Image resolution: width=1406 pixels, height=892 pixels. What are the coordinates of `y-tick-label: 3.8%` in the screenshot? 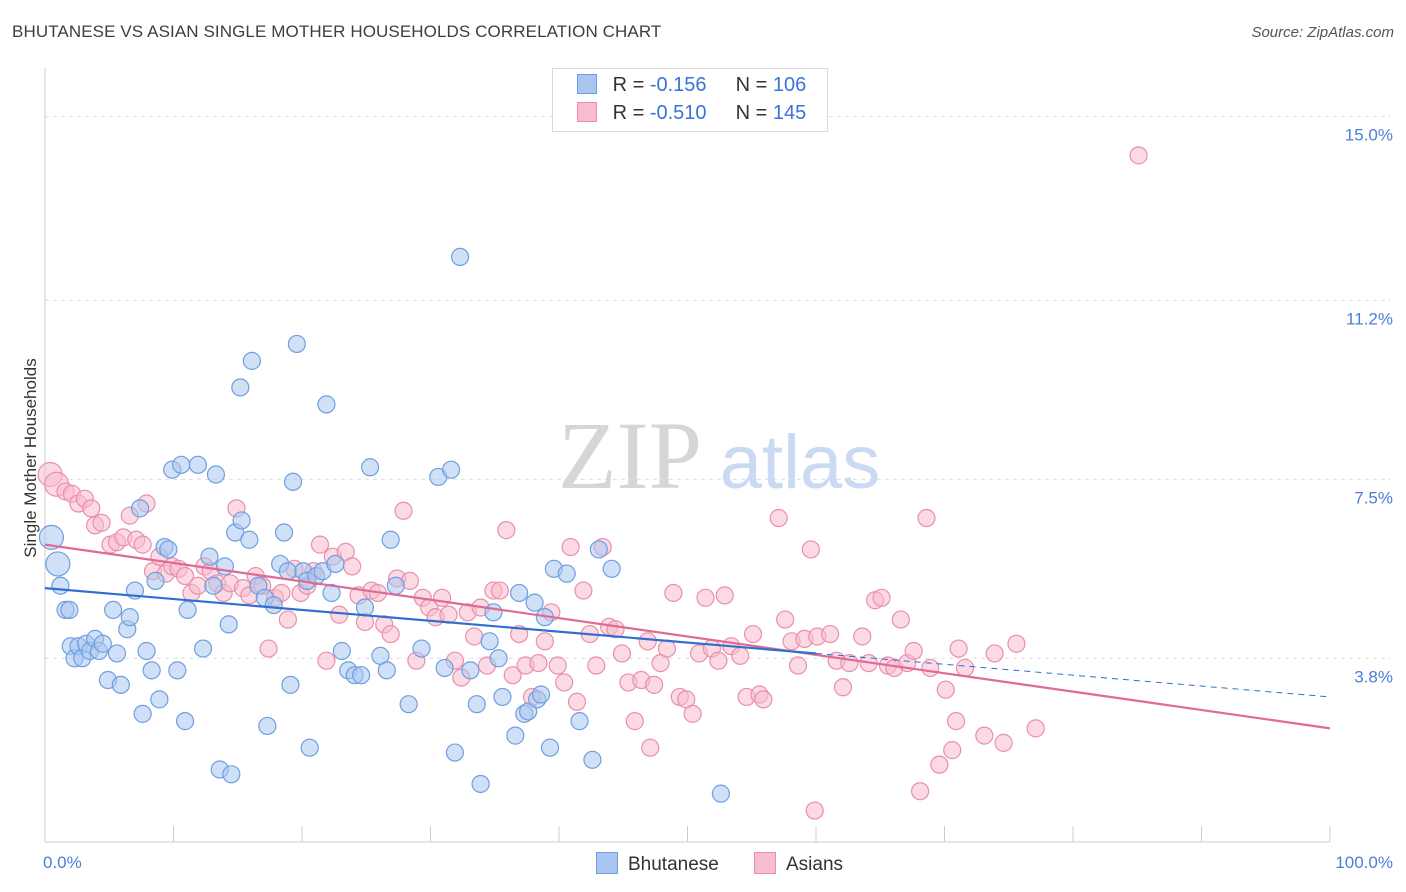 It's located at (1373, 676).